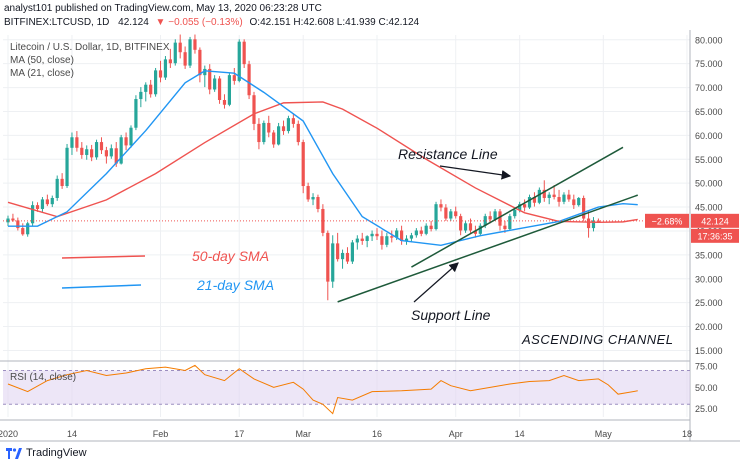 This screenshot has height=469, width=740. What do you see at coordinates (475, 172) in the screenshot?
I see `resistance-arrow` at bounding box center [475, 172].